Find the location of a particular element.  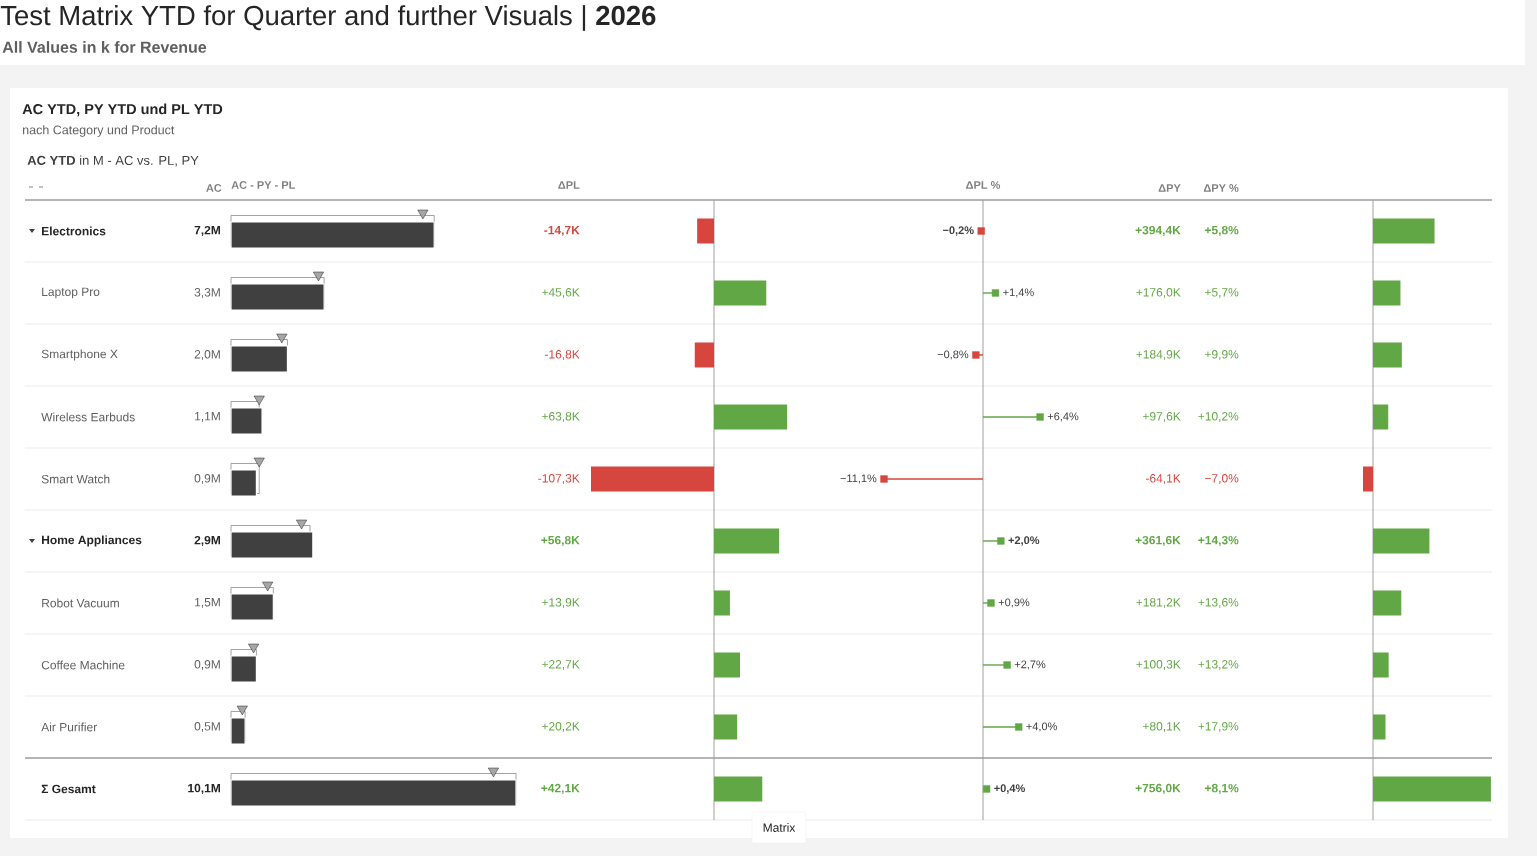

data-label: +756,0K is located at coordinates (1158, 789).